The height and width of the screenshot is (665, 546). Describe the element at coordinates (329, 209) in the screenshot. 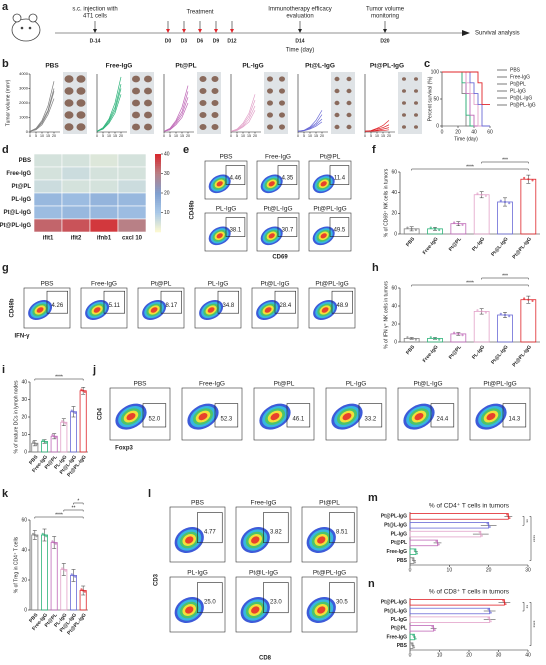

I see `plot-title: Pt@PL-IgG` at that location.